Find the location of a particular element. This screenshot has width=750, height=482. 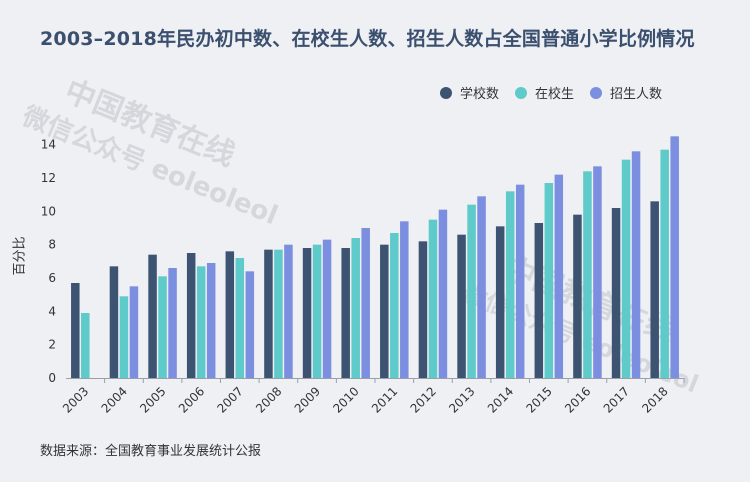

bar-enrollment-2007 is located at coordinates (250, 324).